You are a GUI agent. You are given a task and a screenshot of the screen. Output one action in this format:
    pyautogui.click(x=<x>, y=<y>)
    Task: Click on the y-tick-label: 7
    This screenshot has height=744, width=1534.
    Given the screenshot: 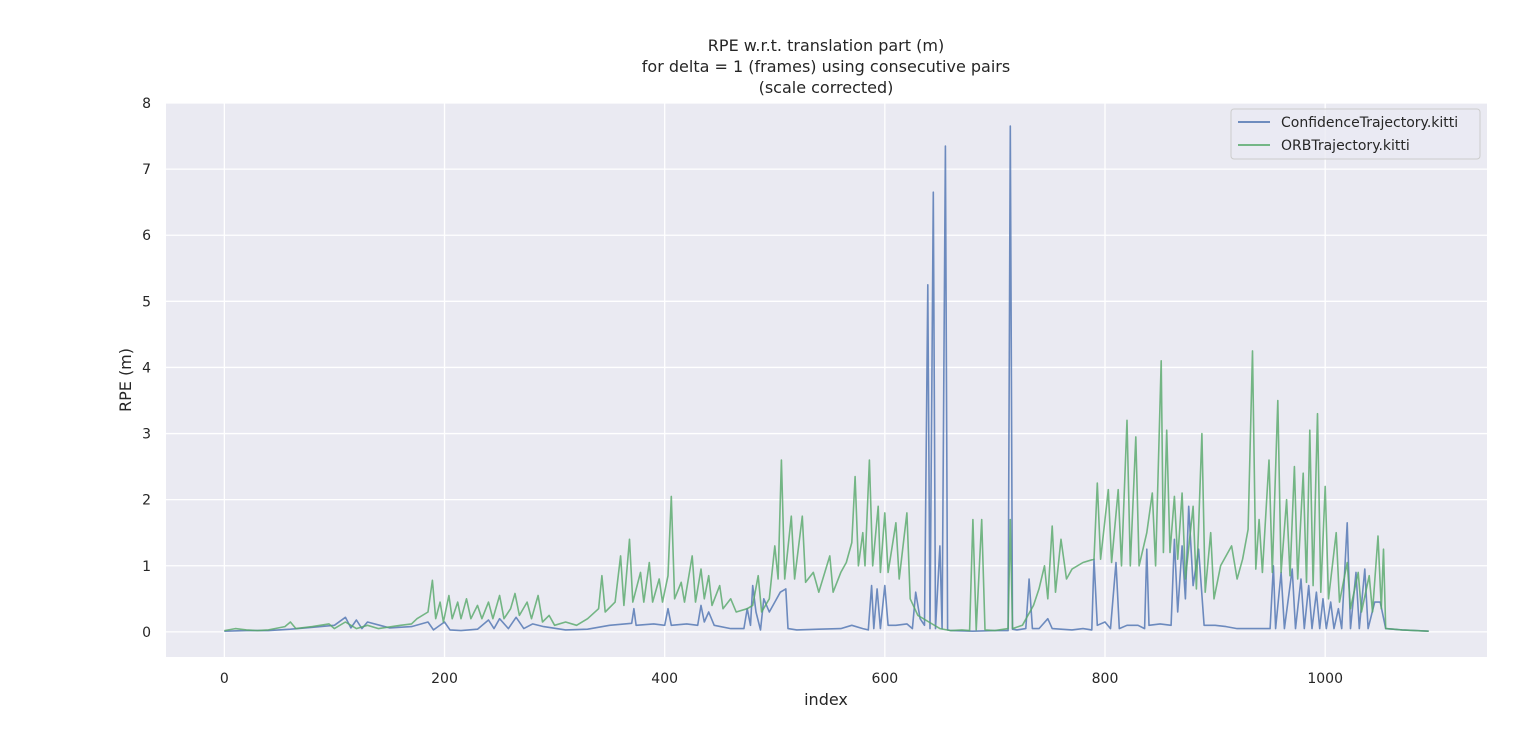 What is the action you would take?
    pyautogui.click(x=146, y=170)
    